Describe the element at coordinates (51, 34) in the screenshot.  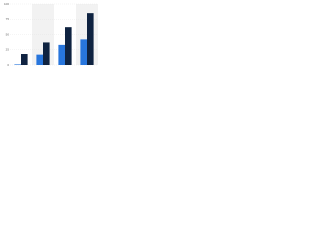
I see `chart: 0 25 50 75 100` at that location.